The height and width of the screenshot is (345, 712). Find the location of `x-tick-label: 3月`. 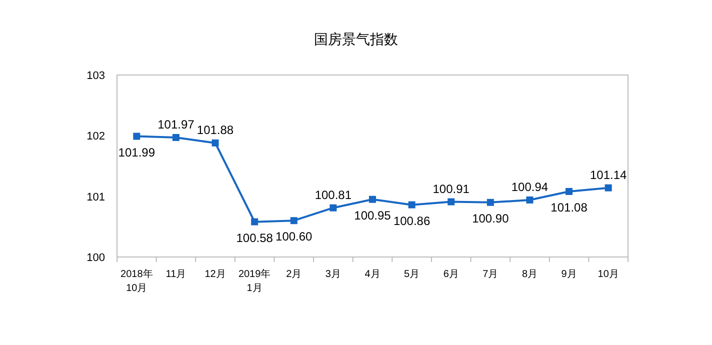

x-tick-label: 3月 is located at coordinates (333, 274).